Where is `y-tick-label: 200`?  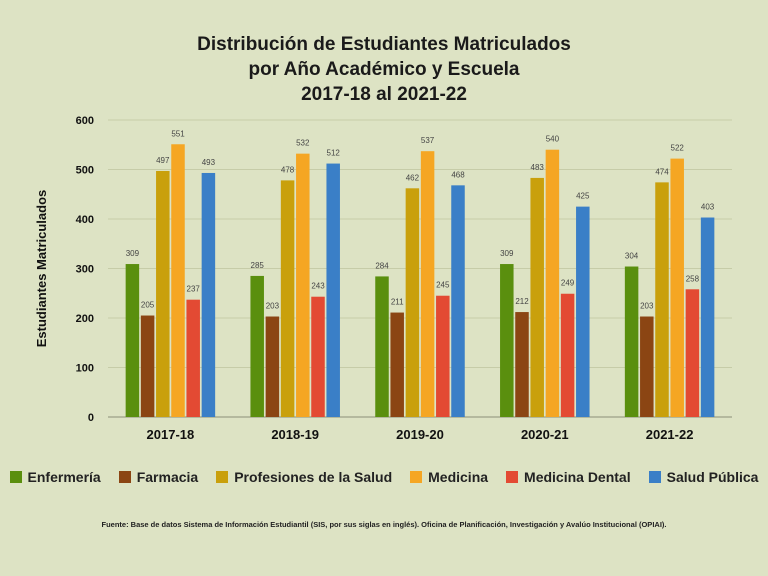
y-tick-label: 200 is located at coordinates (85, 319).